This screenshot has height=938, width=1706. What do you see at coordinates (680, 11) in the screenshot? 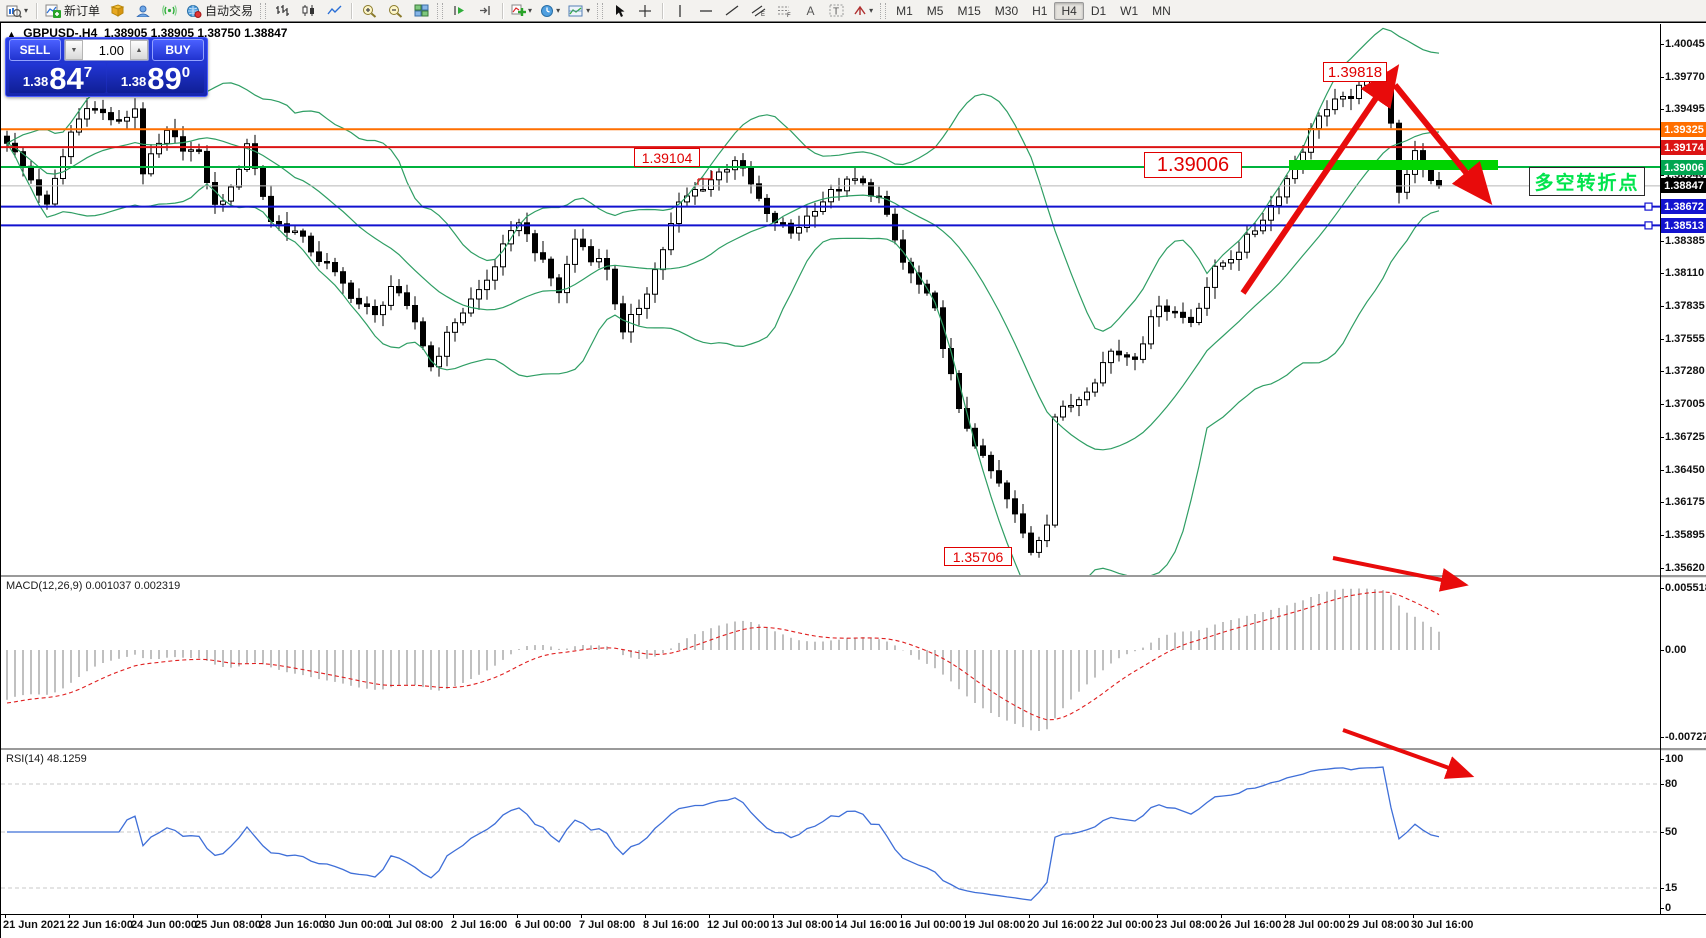
I see `vertical-line-button` at bounding box center [680, 11].